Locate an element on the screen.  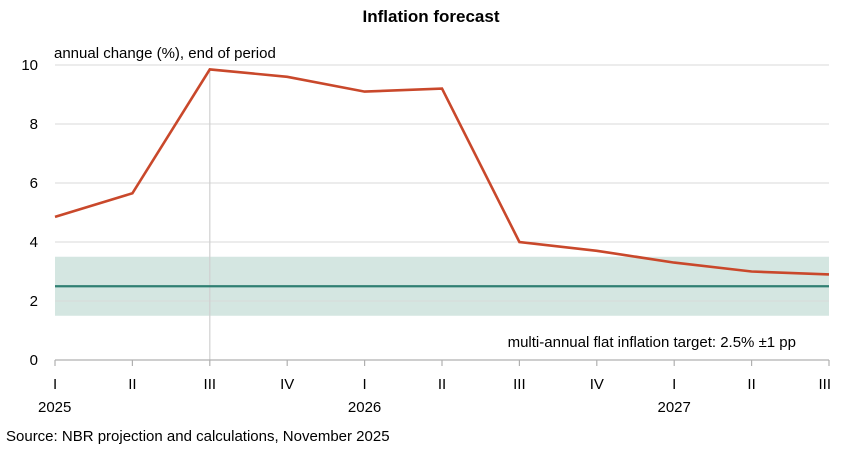
x-year-label: 2025 is located at coordinates (54, 407).